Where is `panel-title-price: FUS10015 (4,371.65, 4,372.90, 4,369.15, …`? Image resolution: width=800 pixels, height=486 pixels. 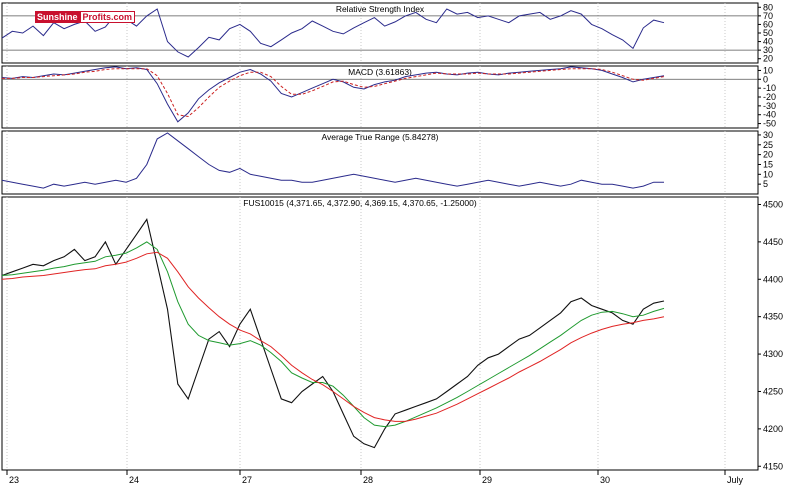 panel-title-price: FUS10015 (4,371.65, 4,372.90, 4,369.15, … is located at coordinates (360, 203).